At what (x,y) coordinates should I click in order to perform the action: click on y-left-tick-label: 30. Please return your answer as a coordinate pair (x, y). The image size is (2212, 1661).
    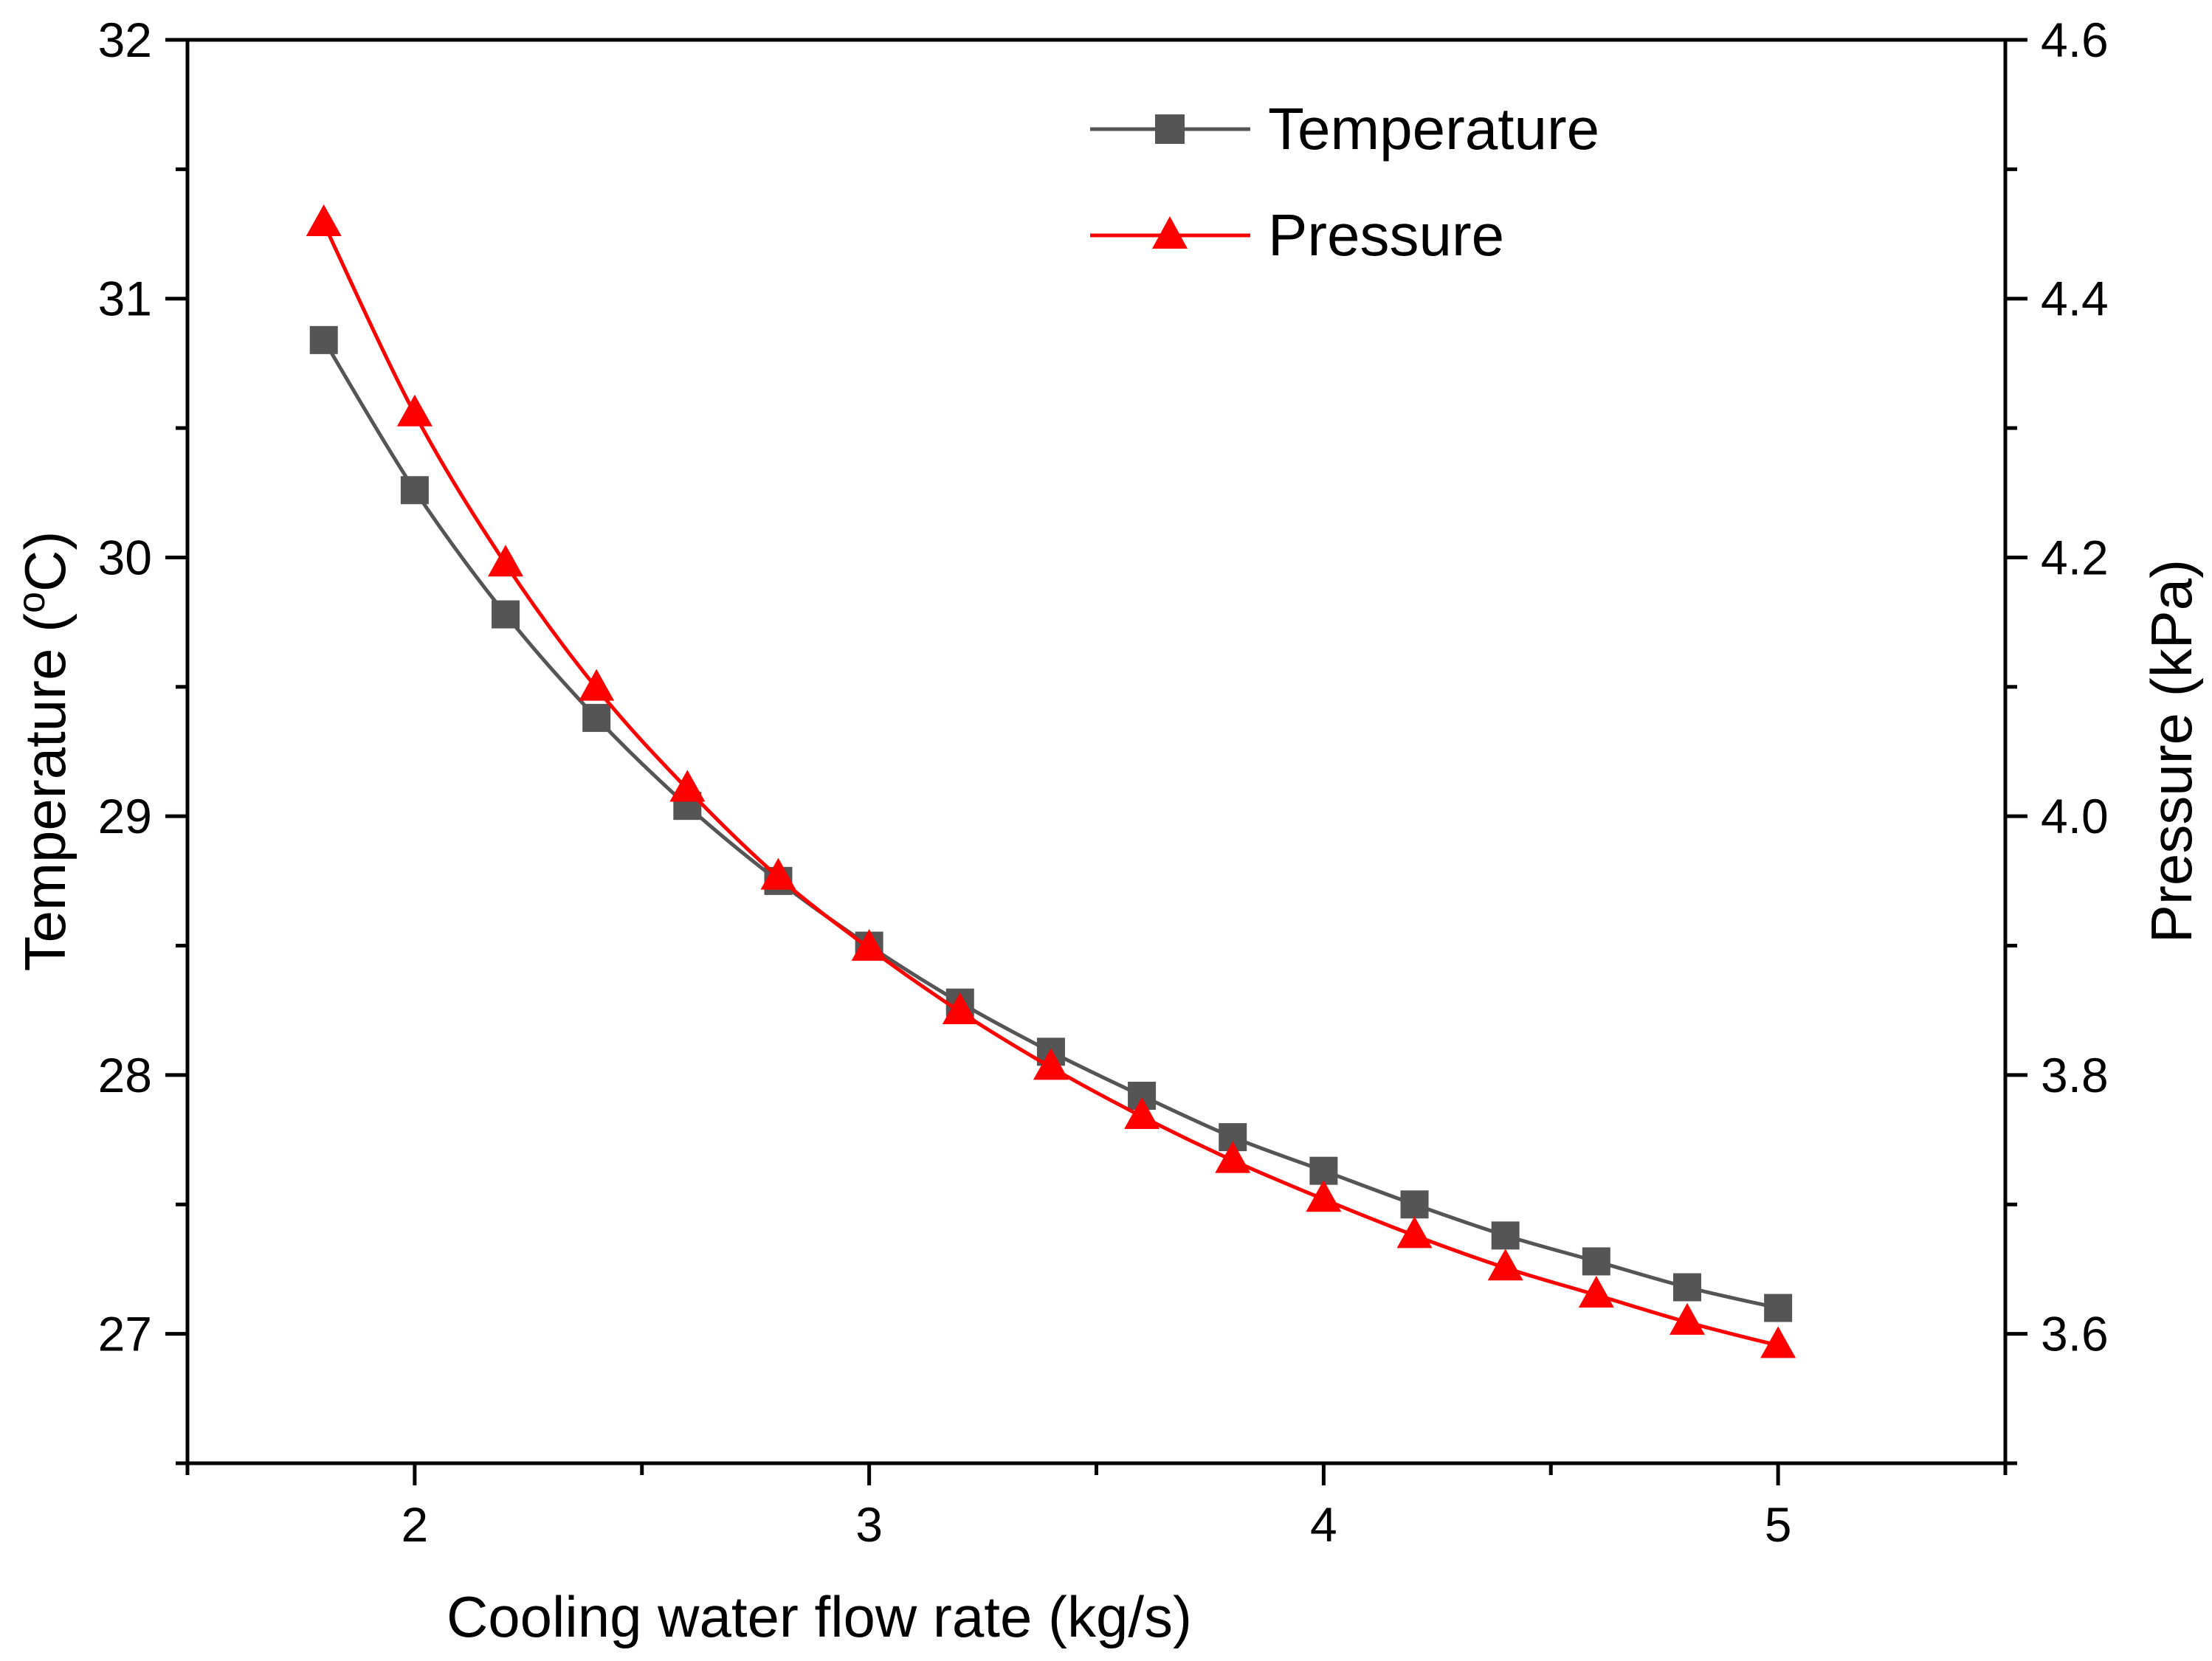
    Looking at the image, I should click on (125, 557).